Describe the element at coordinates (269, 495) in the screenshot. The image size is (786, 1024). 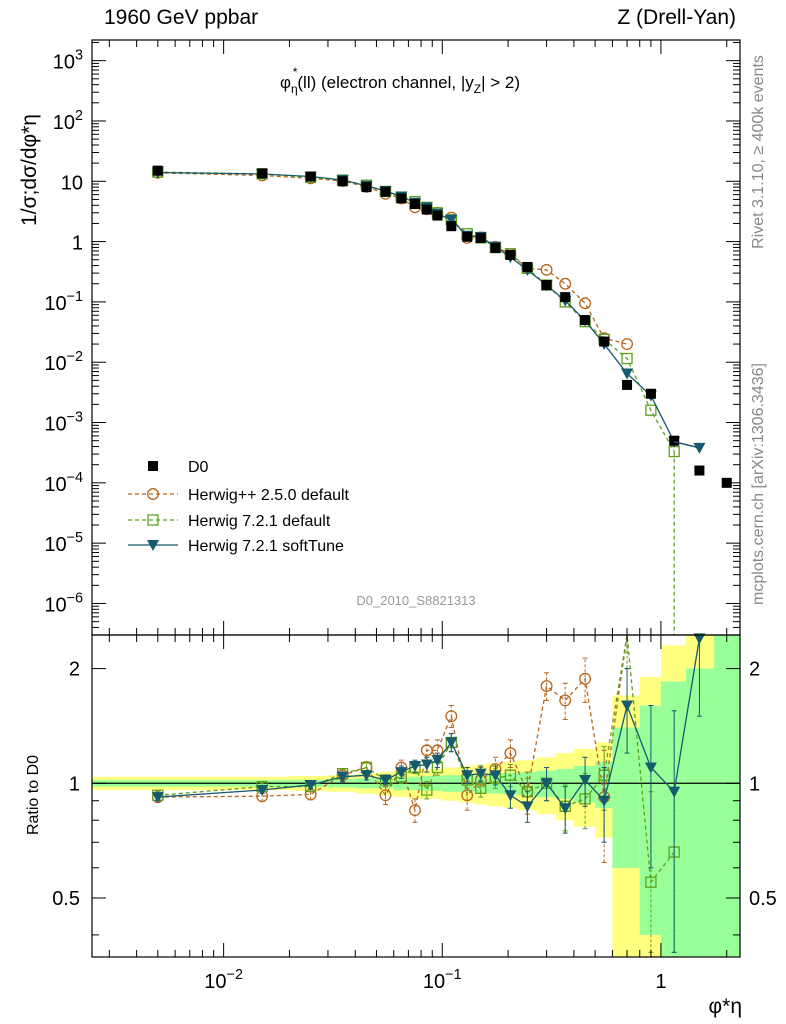
I see `legend-label-herwig-2-5-0-default: Herwig++ 2.5.0 default` at that location.